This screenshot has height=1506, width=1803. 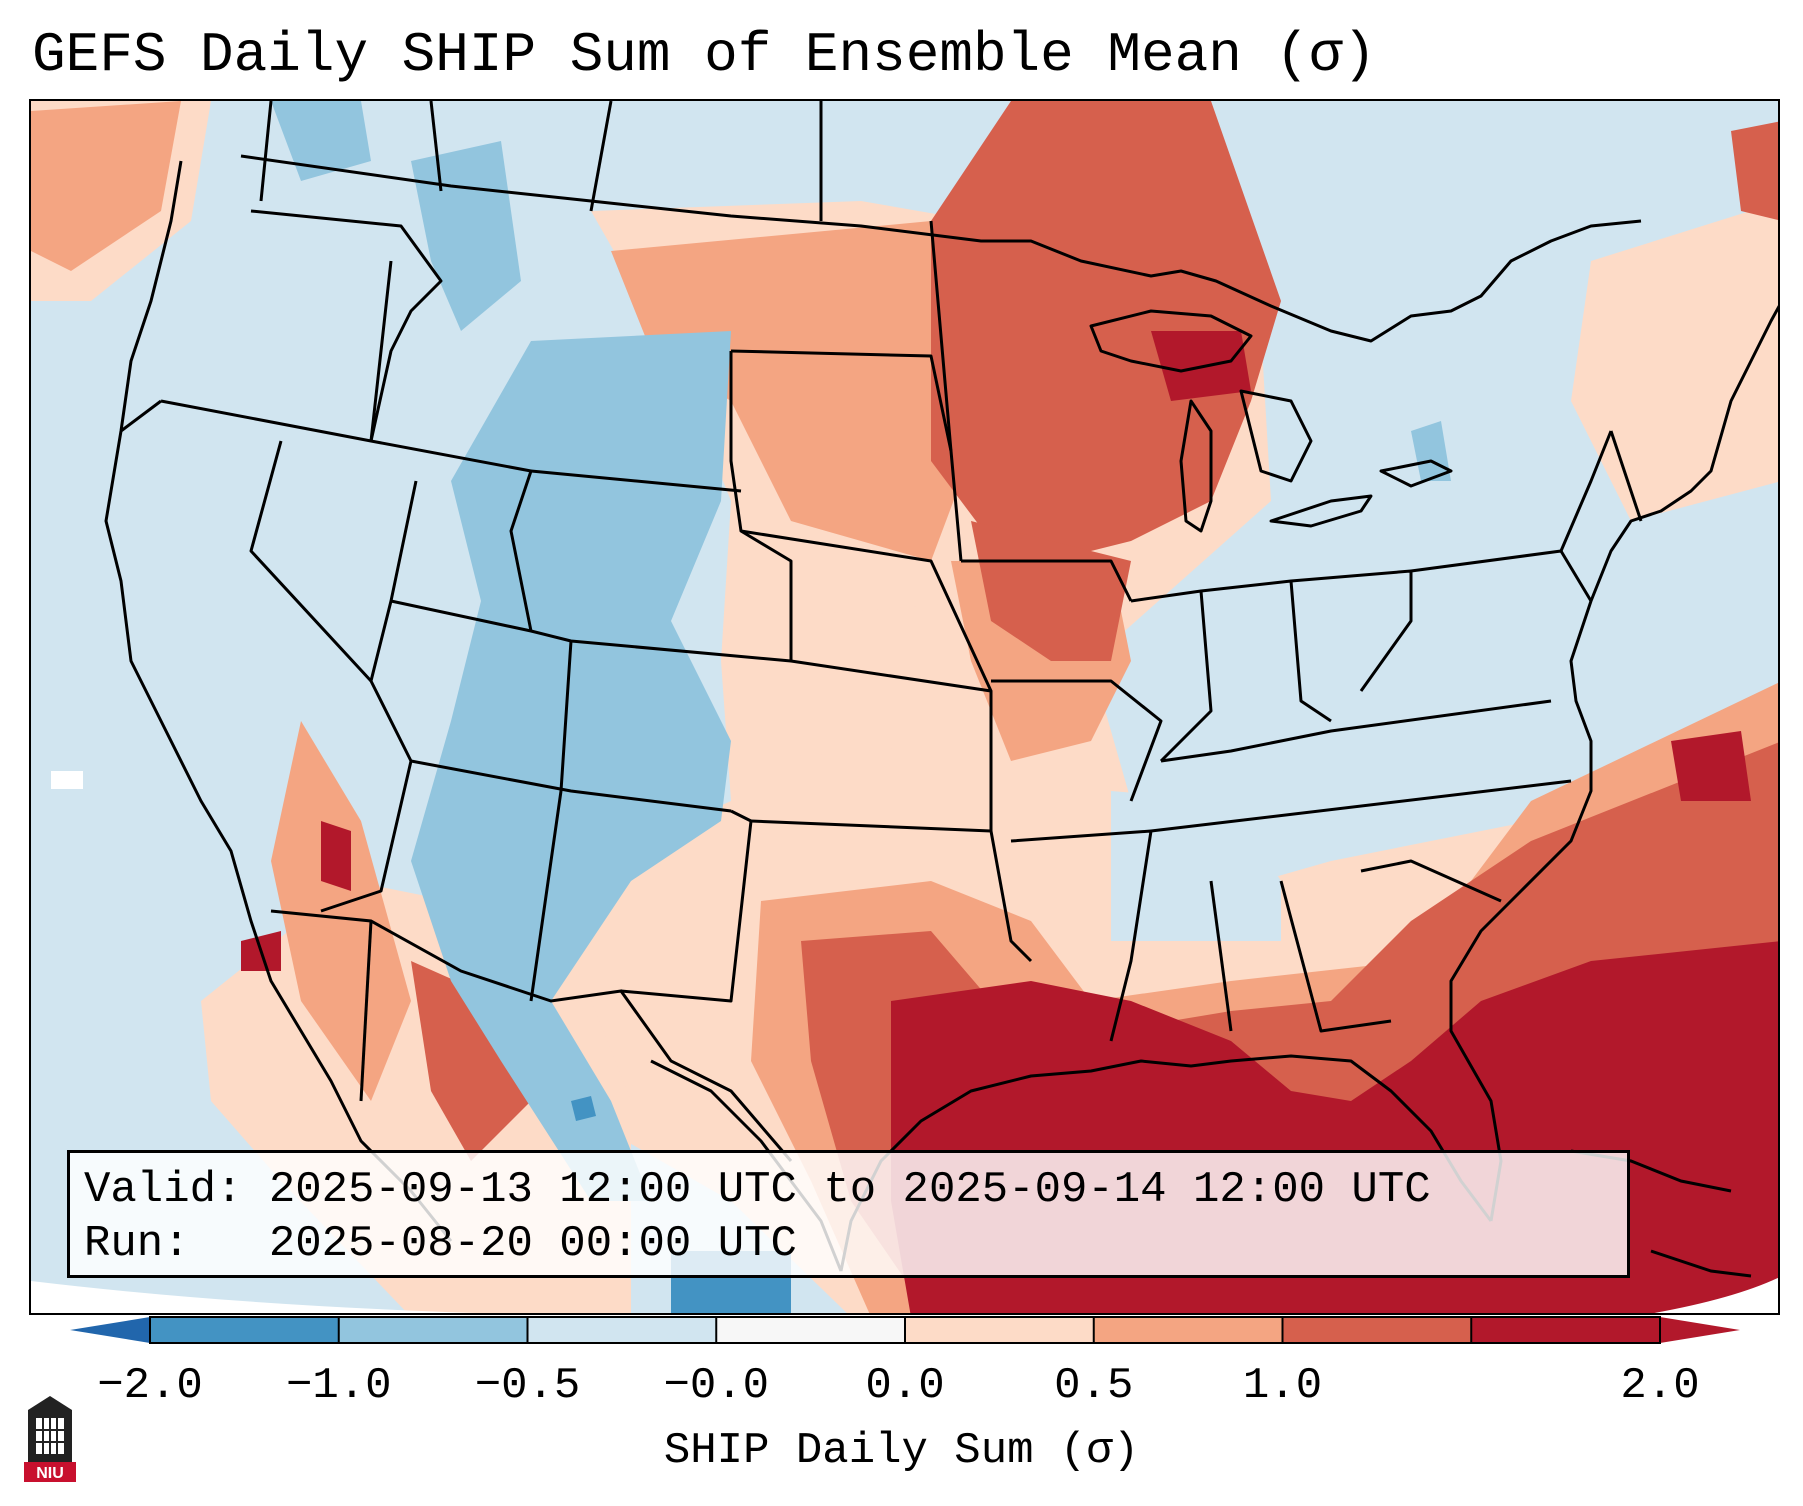 What do you see at coordinates (583, 1108) in the screenshot?
I see `region-neg2-nm` at bounding box center [583, 1108].